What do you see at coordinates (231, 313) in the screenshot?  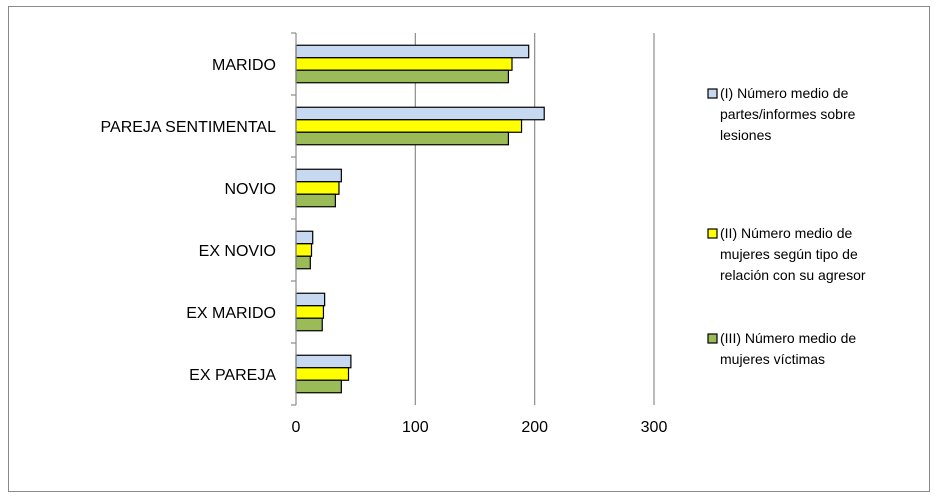 I see `y-category-label: EX MARIDO` at bounding box center [231, 313].